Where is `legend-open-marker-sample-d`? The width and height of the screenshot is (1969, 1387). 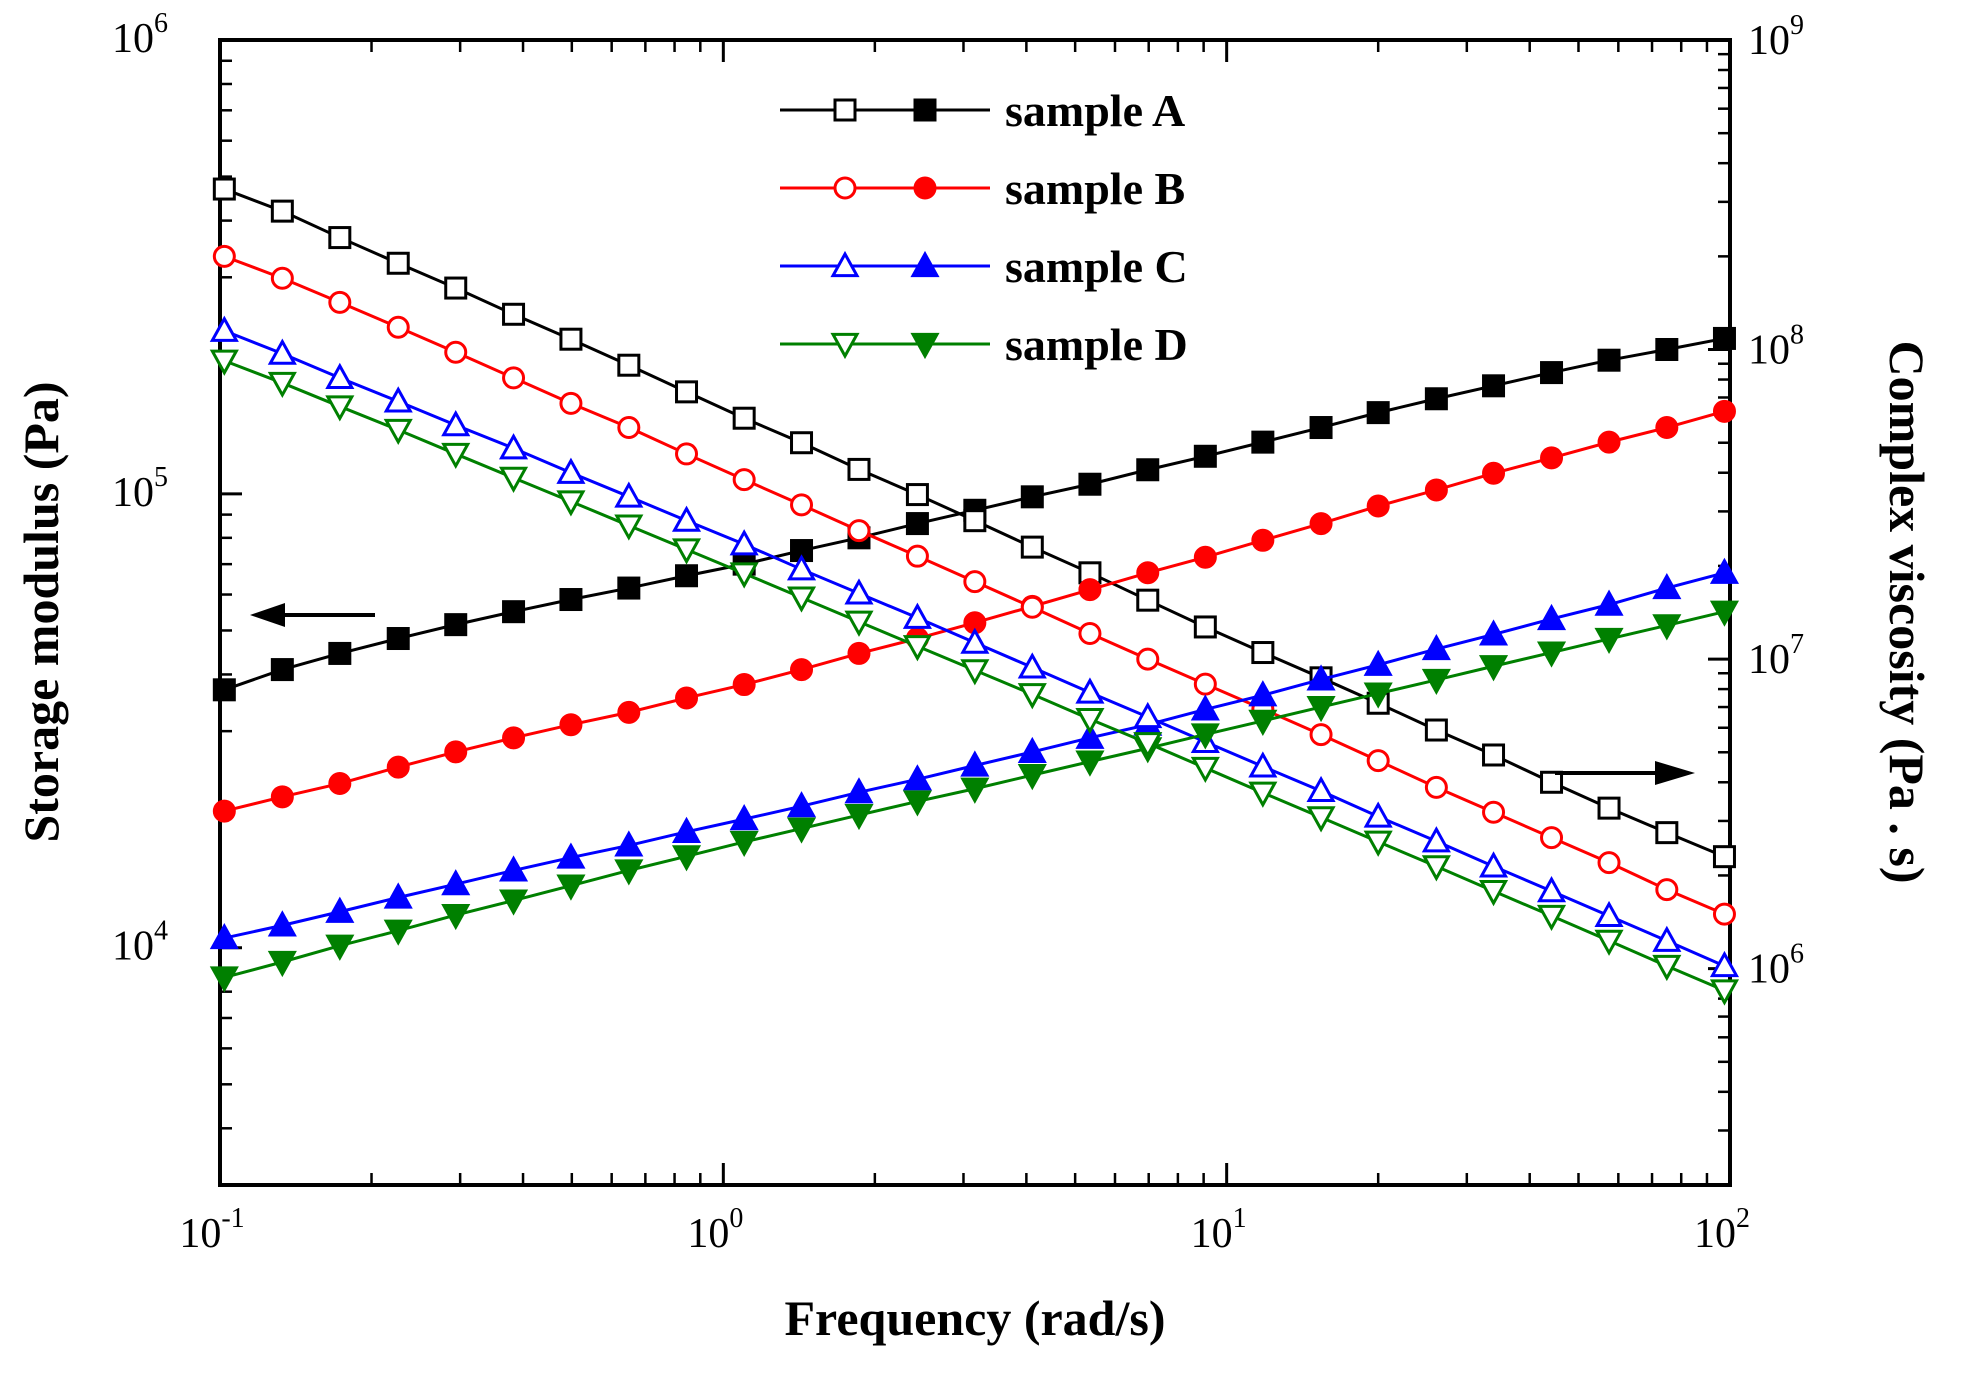 legend-open-marker-sample-d is located at coordinates (845, 346).